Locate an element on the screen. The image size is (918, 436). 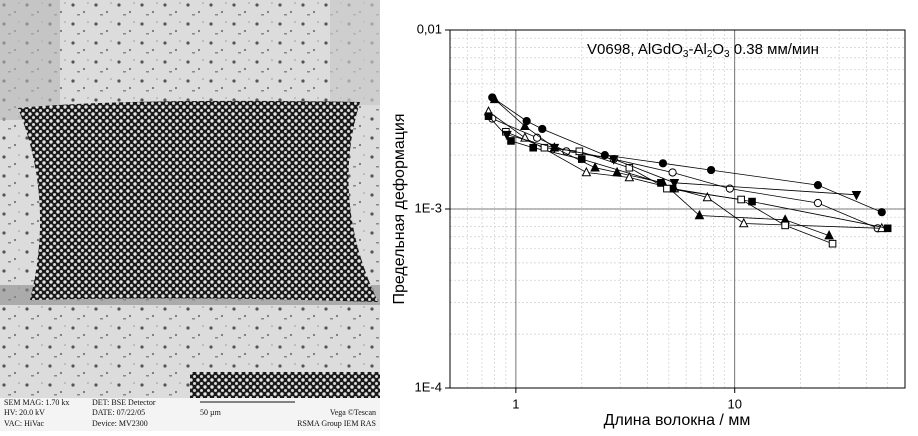
info-strip is located at coordinates (190, 414).